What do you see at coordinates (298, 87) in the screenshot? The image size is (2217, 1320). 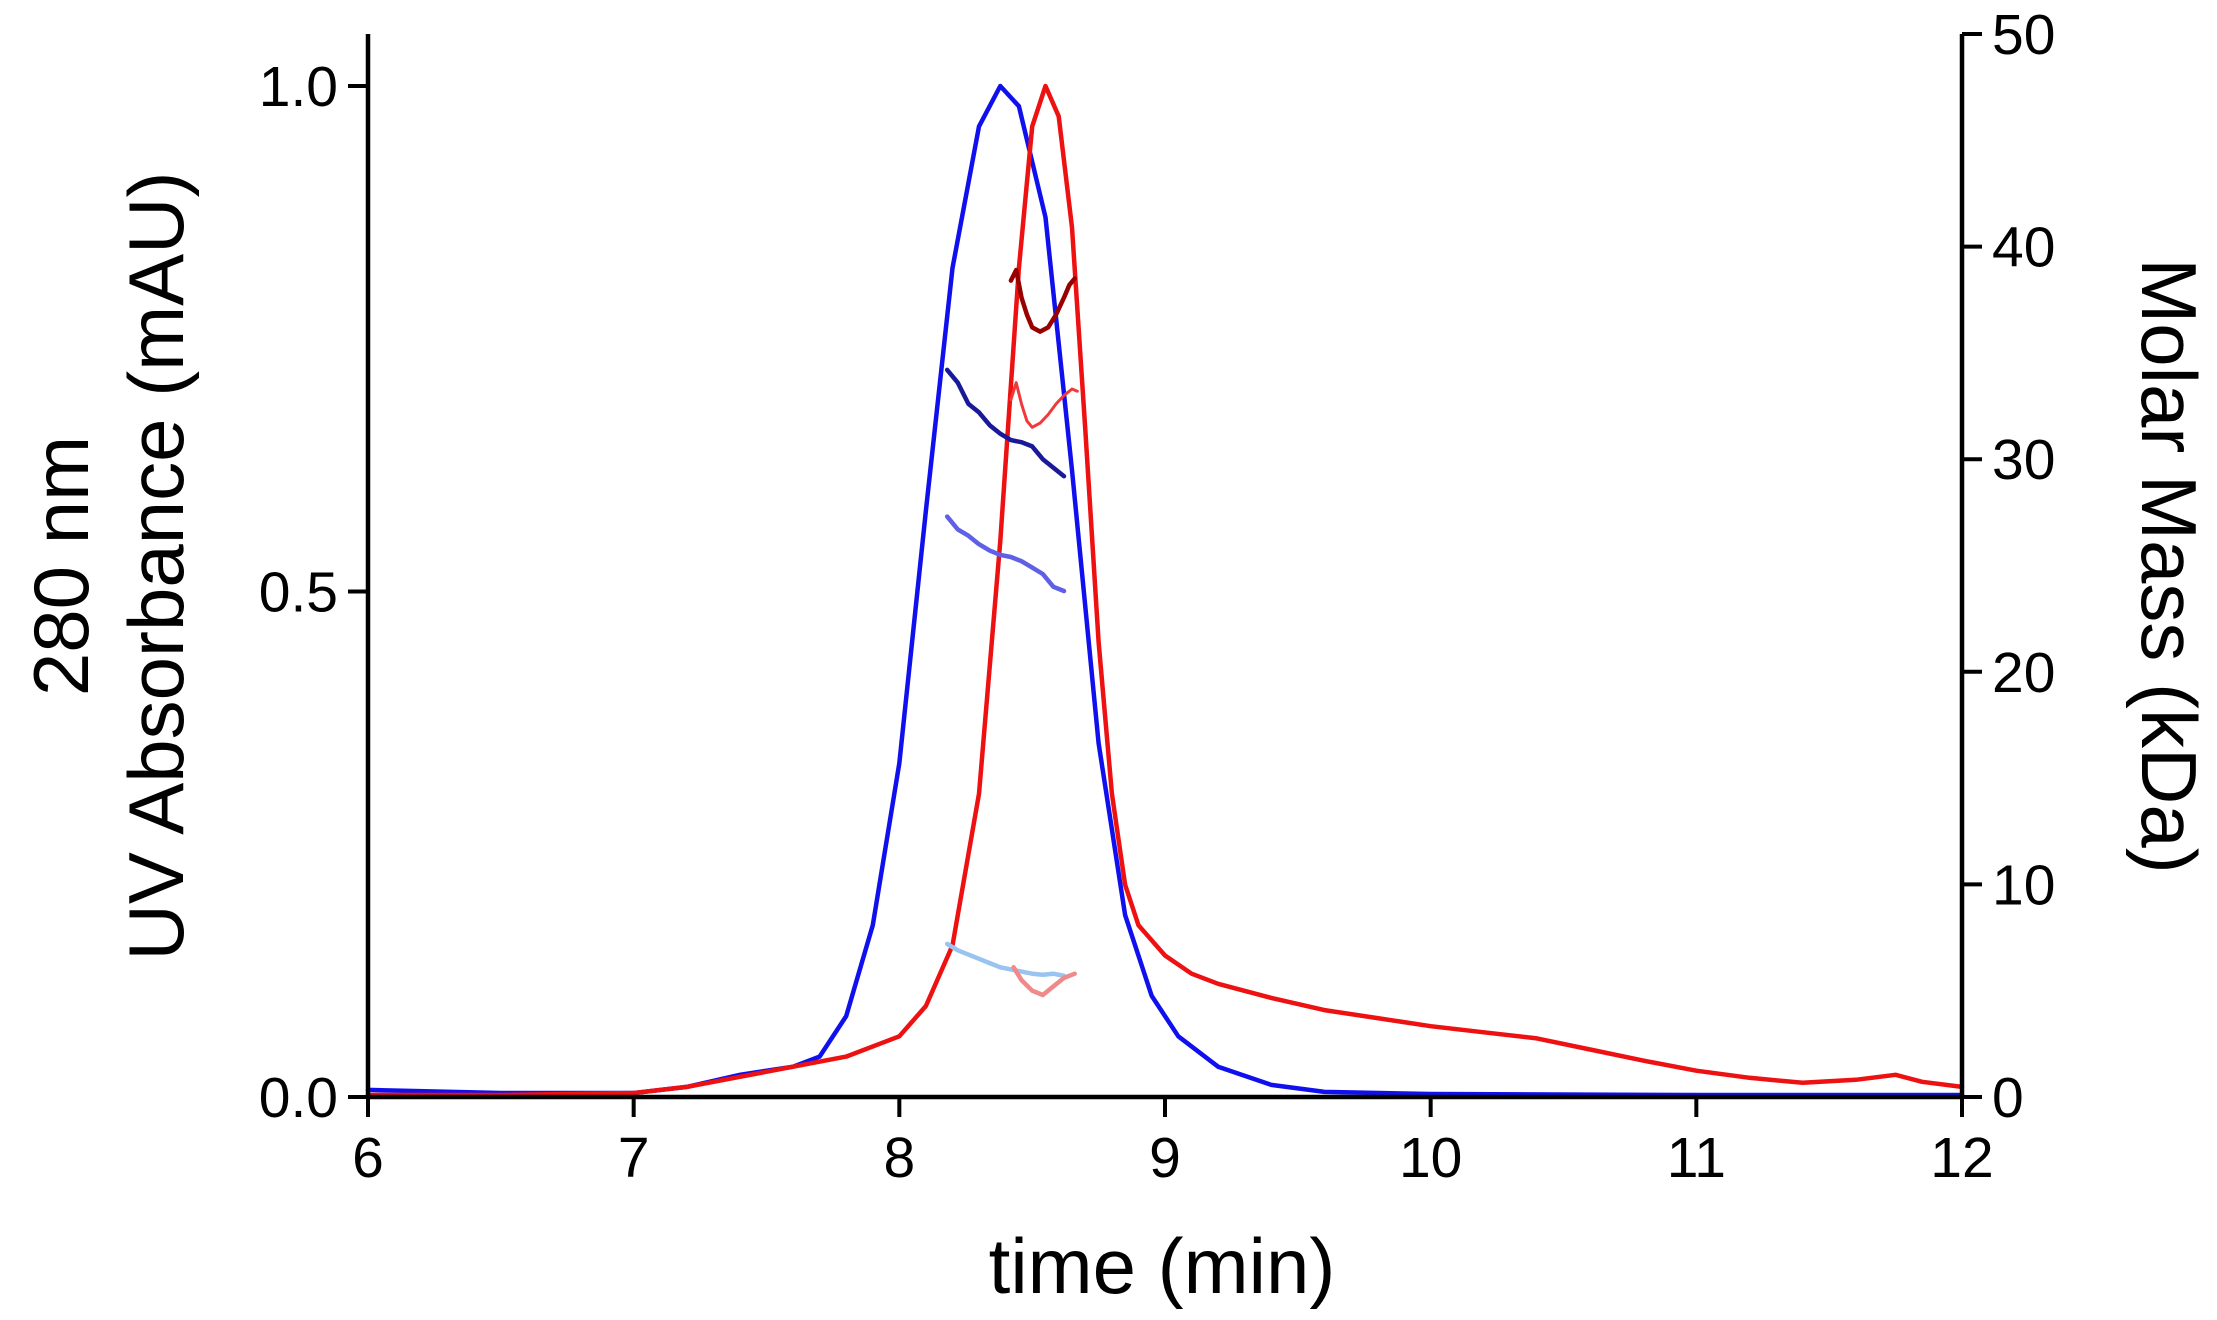 I see `y-left-tick-label: 1.0` at bounding box center [298, 87].